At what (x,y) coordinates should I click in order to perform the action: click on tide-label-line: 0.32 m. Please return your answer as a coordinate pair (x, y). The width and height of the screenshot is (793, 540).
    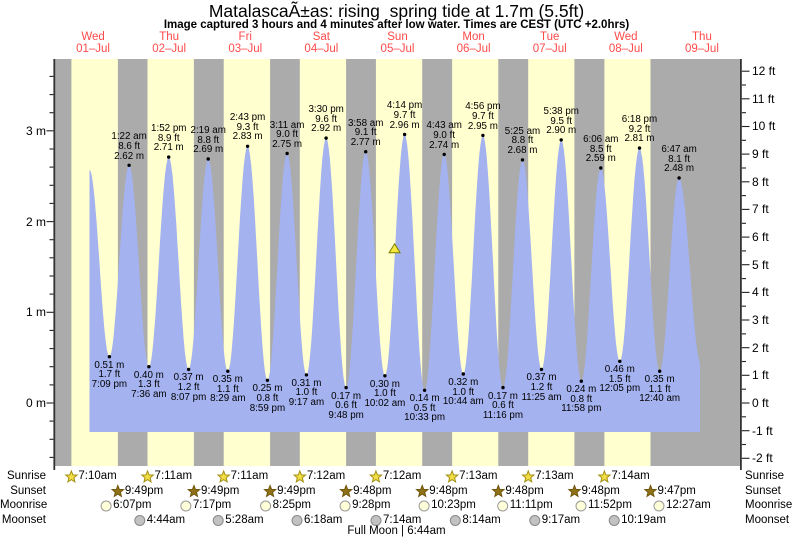
    Looking at the image, I should click on (463, 382).